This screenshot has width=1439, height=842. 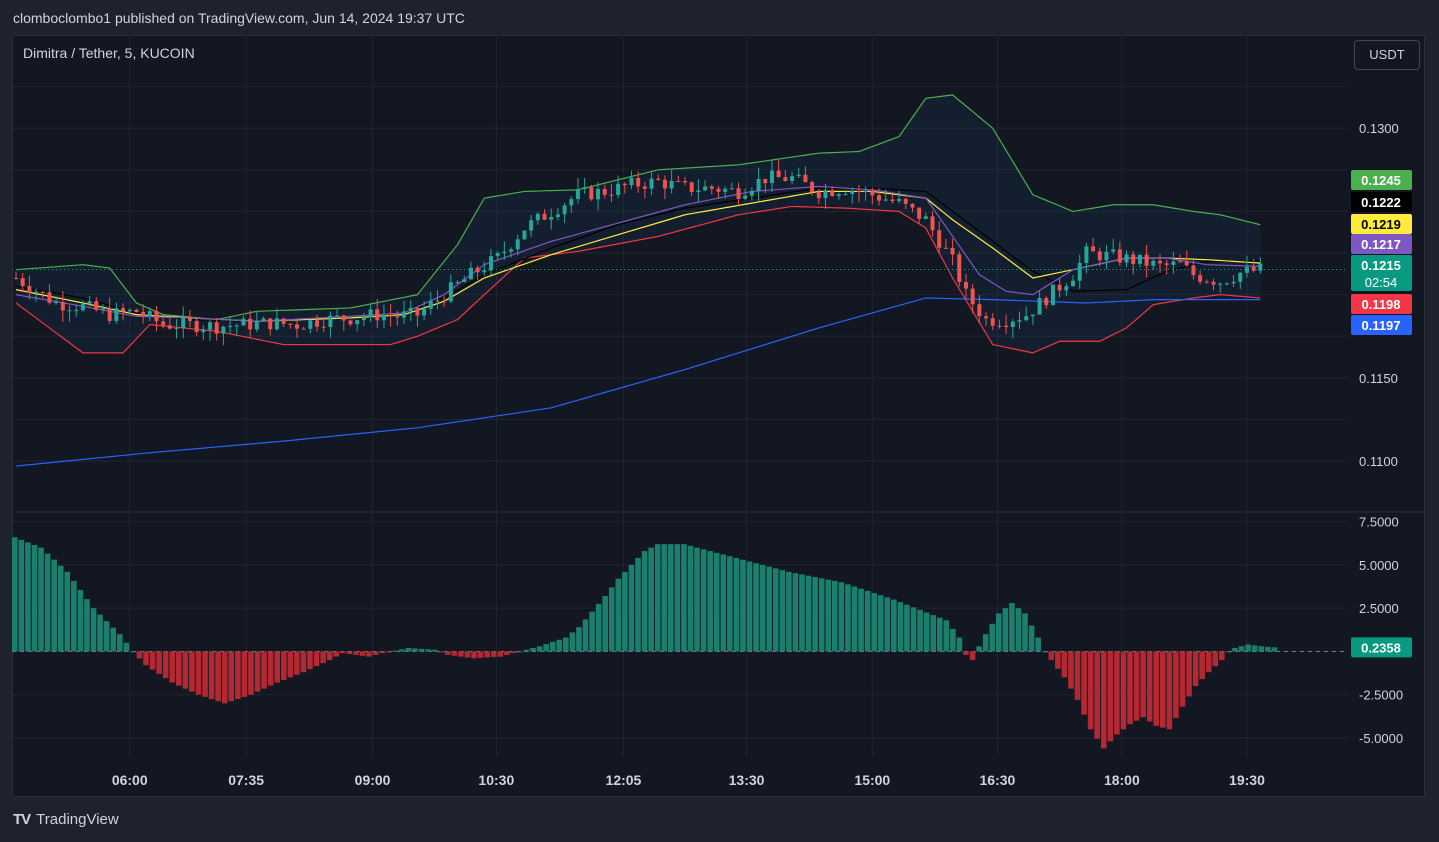 What do you see at coordinates (1381, 738) in the screenshot?
I see `axis-label: -5.0000` at bounding box center [1381, 738].